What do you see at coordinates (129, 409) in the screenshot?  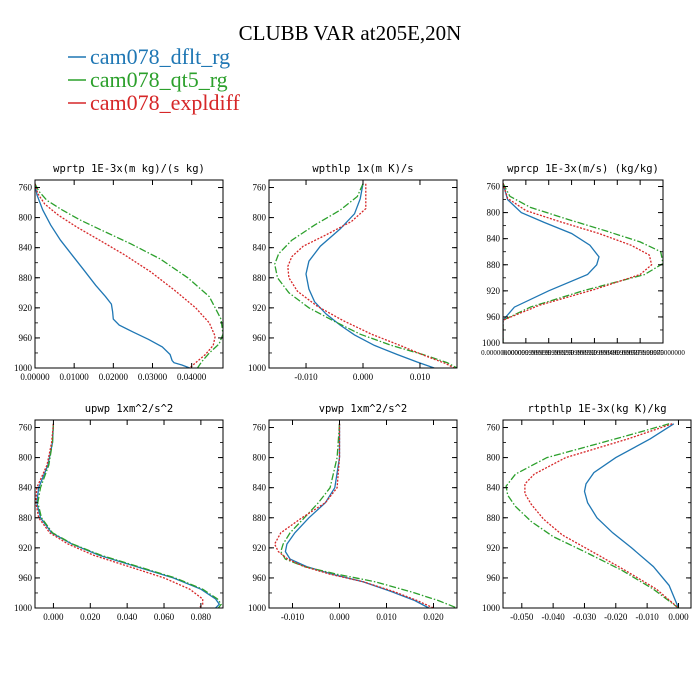 I see `panel-title: upwp 1xm^2/s^2` at bounding box center [129, 409].